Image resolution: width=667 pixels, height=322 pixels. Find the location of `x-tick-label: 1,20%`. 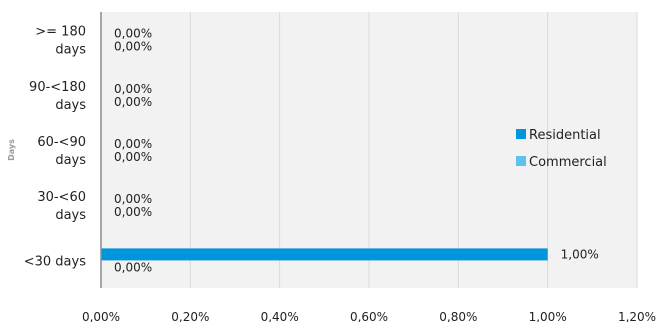

x-tick-label: 1,20% is located at coordinates (637, 316).